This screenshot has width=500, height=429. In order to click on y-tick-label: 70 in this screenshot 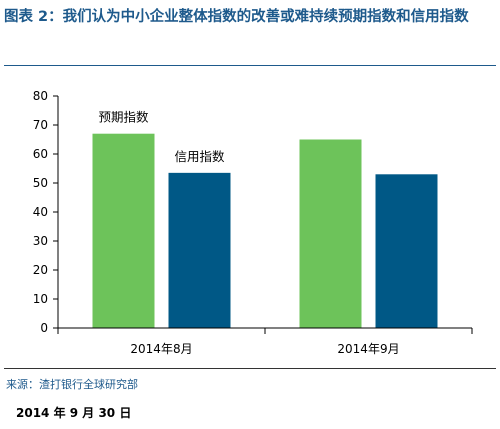, I will do `click(40, 125)`.